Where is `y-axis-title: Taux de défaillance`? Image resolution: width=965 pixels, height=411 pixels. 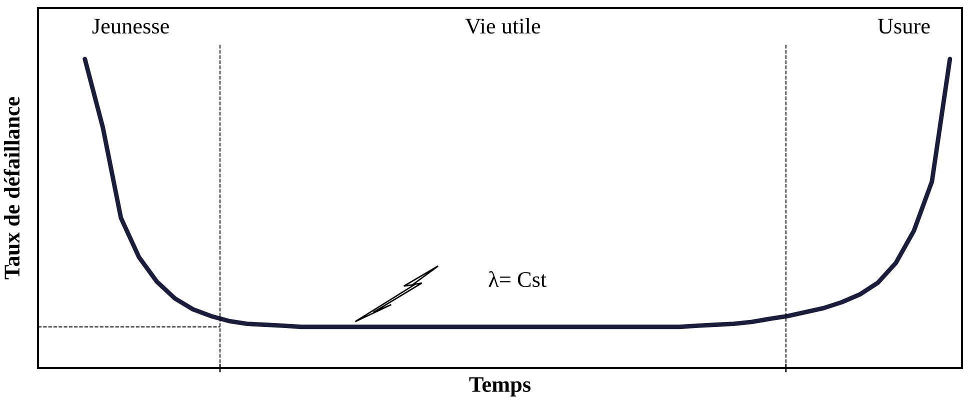 y-axis-title: Taux de défaillance is located at coordinates (12, 188).